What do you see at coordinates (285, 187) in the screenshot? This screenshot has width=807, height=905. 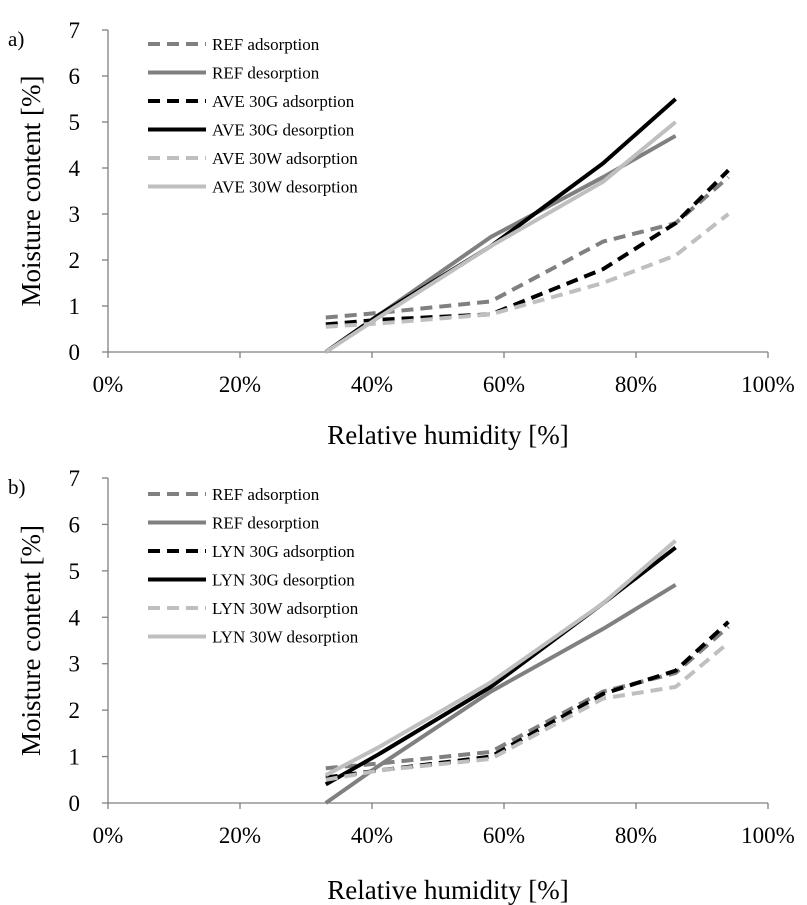 I see `legend-label: AVE 30W desorption` at bounding box center [285, 187].